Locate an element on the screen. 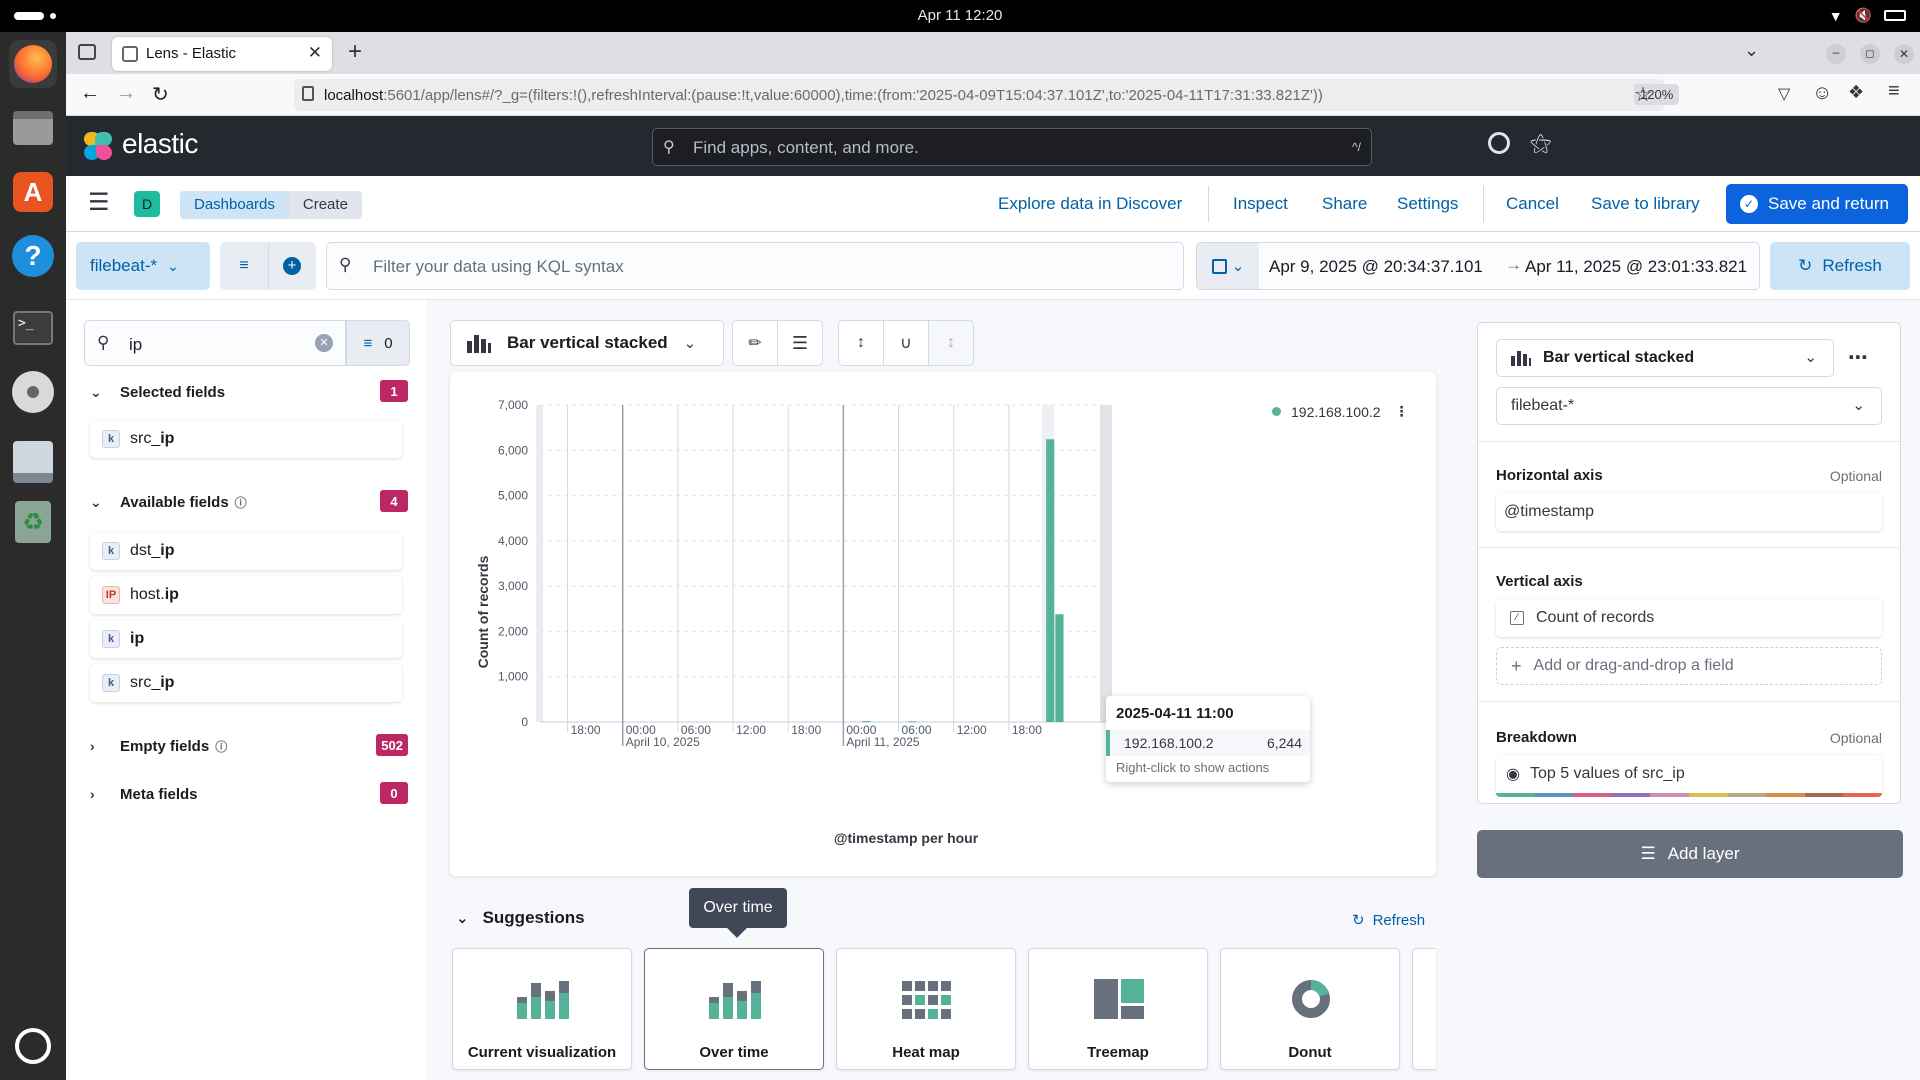 The image size is (1920, 1080). suggestion-over-time: Over time is located at coordinates (734, 1009).